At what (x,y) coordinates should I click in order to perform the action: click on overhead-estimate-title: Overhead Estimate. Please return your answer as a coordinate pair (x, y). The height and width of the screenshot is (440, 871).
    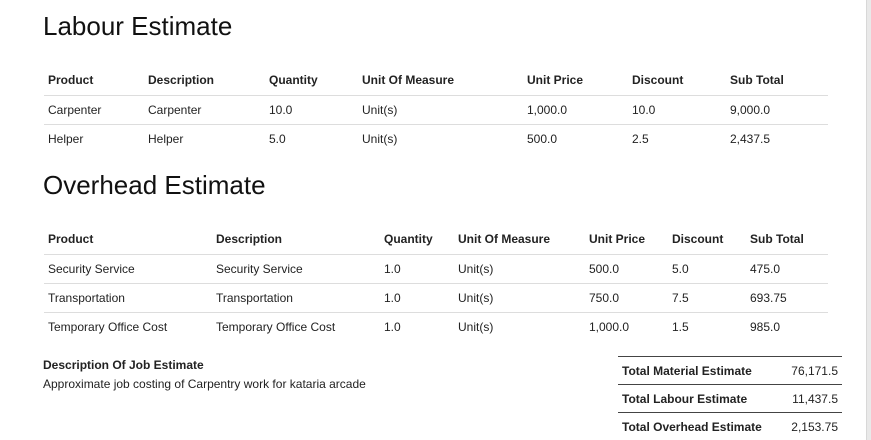
    Looking at the image, I should click on (154, 185).